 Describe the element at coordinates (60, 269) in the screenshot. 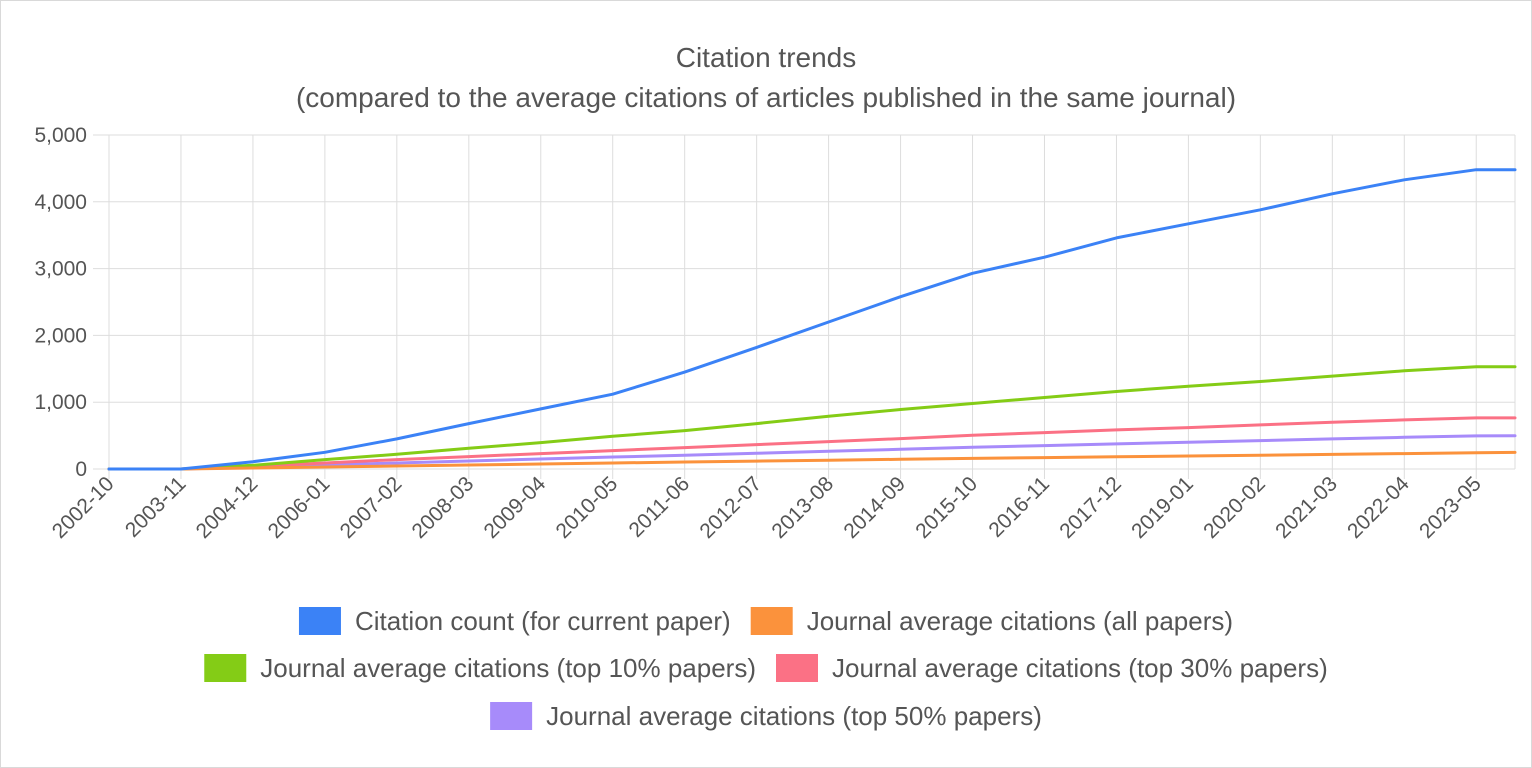

I see `y-tick-label: 3,000` at that location.